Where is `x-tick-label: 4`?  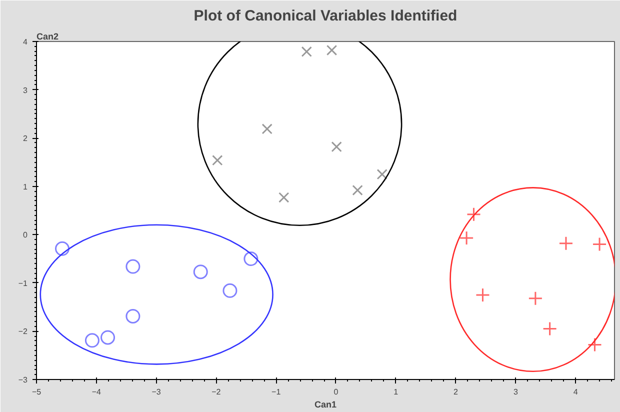
x-tick-label: 4 is located at coordinates (575, 392).